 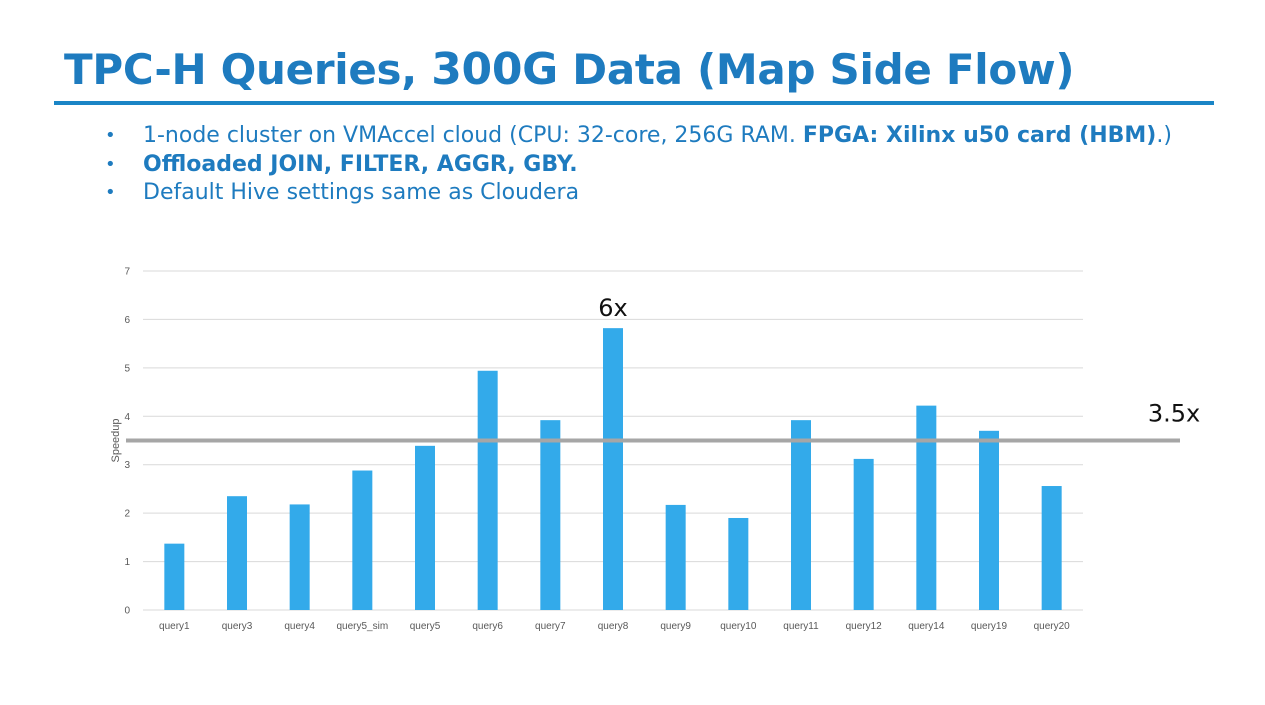 I want to click on y-axis-label: Speedup, so click(x=116, y=440).